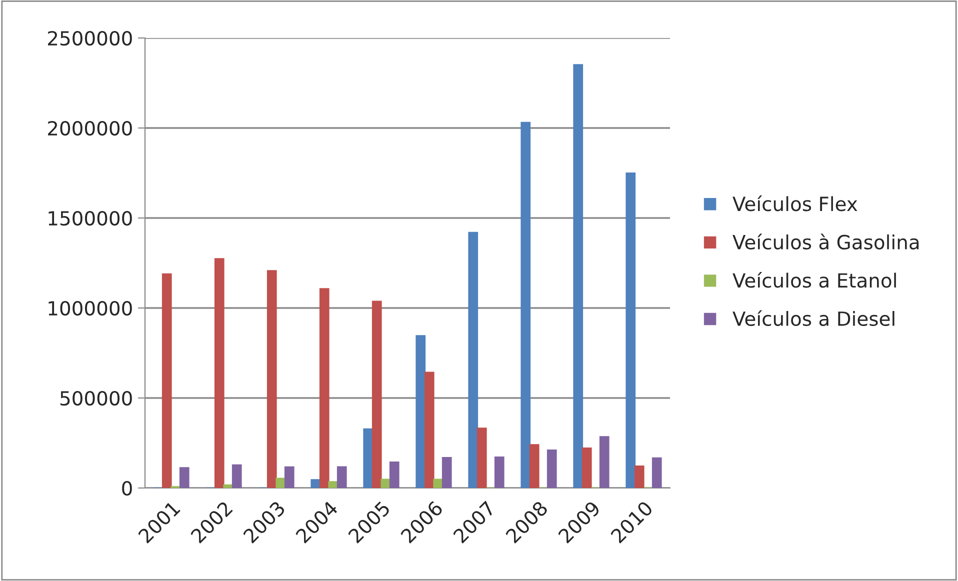  Describe the element at coordinates (90, 218) in the screenshot. I see `y-tick-label: 1500000` at that location.